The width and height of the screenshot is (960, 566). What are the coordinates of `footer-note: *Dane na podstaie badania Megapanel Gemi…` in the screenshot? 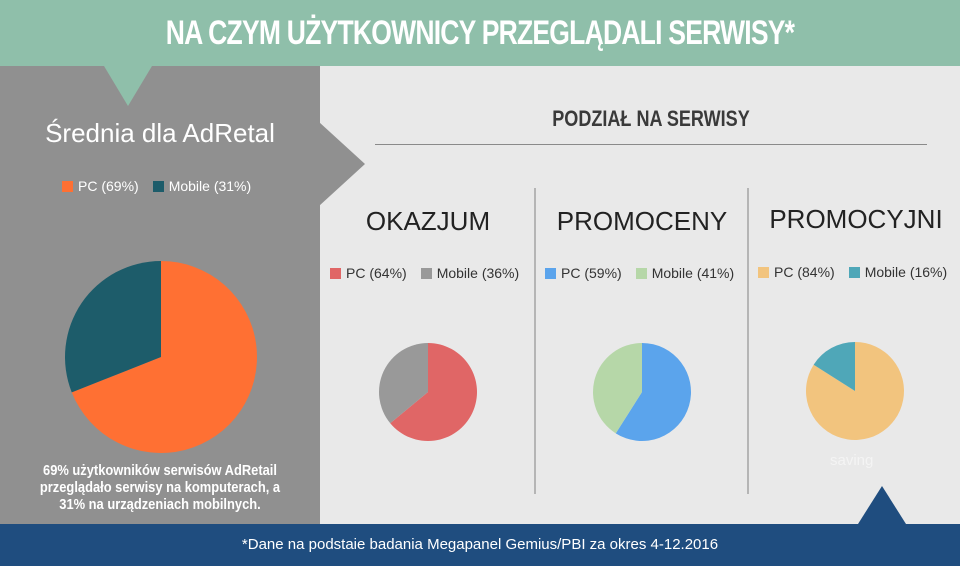 It's located at (480, 544).